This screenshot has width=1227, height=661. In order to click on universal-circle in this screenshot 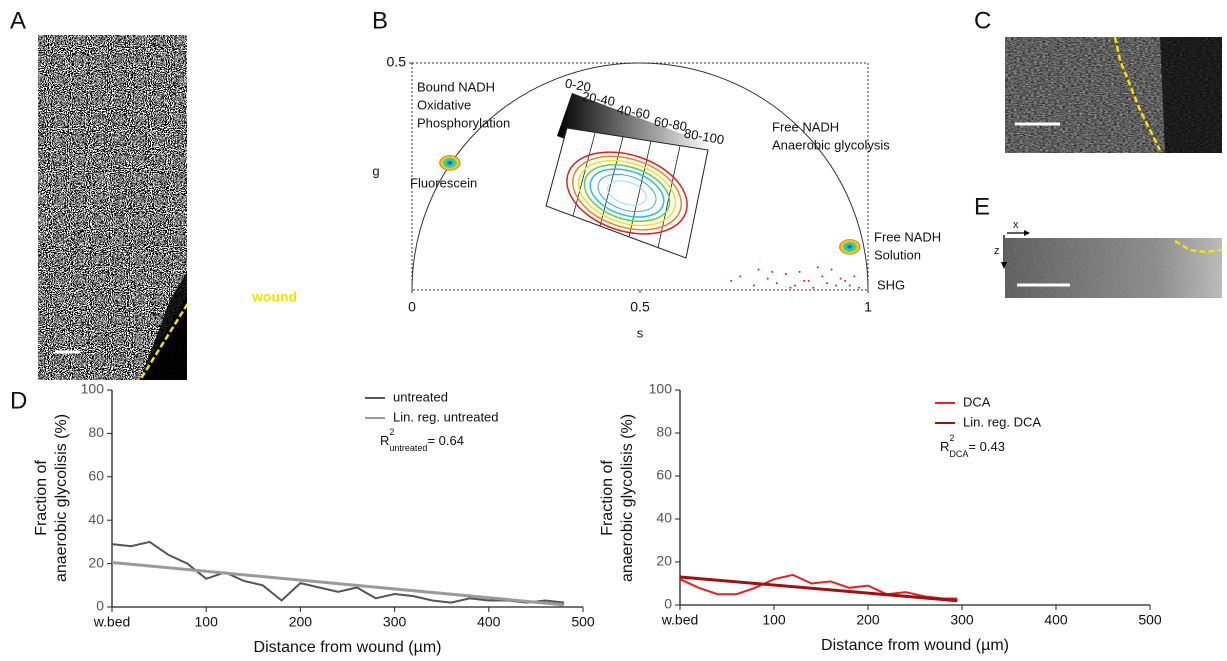, I will do `click(640, 176)`.